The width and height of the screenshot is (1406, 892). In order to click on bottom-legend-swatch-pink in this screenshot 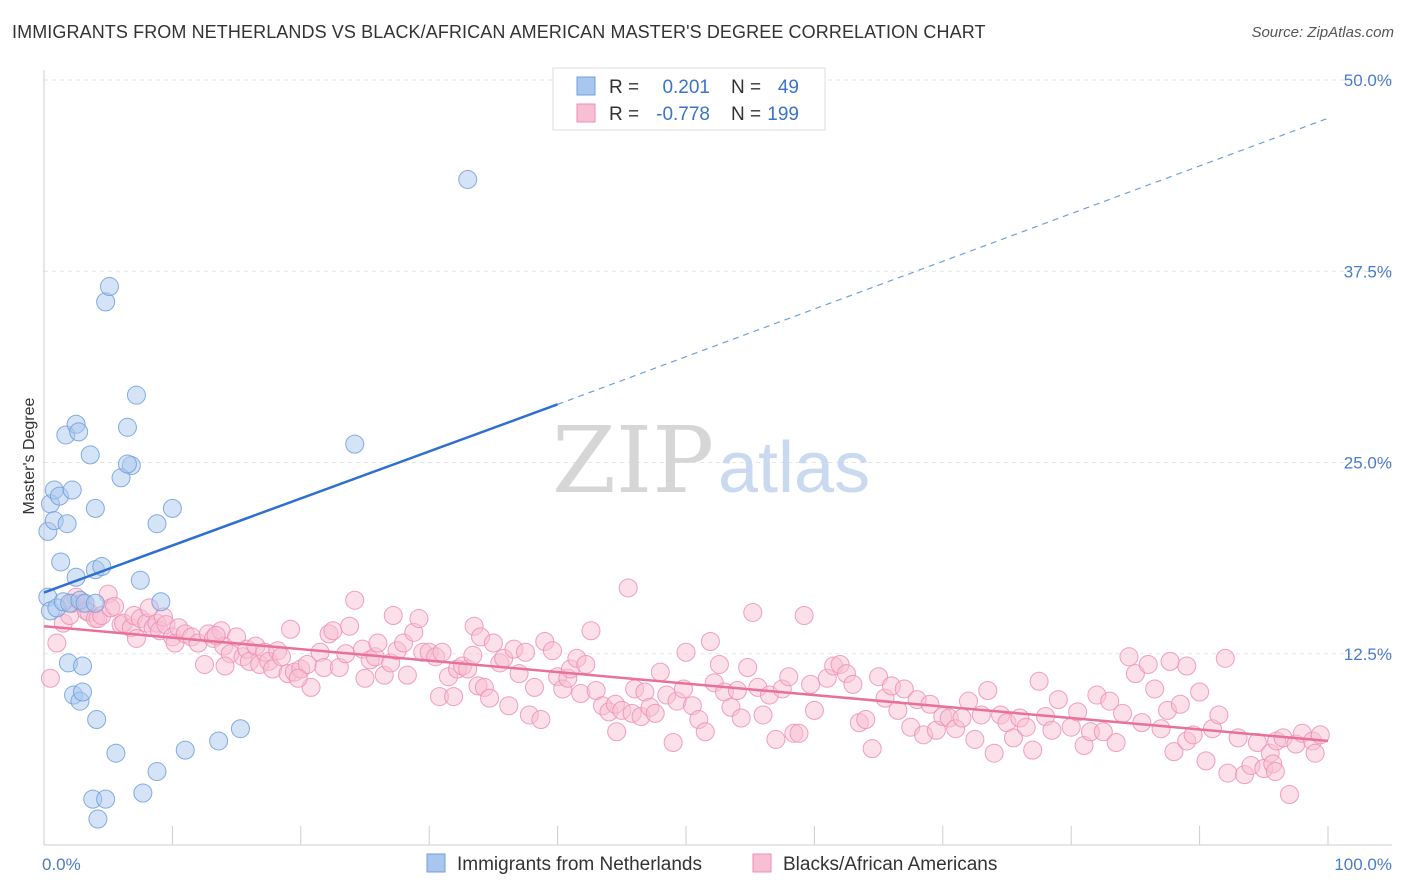, I will do `click(762, 863)`.